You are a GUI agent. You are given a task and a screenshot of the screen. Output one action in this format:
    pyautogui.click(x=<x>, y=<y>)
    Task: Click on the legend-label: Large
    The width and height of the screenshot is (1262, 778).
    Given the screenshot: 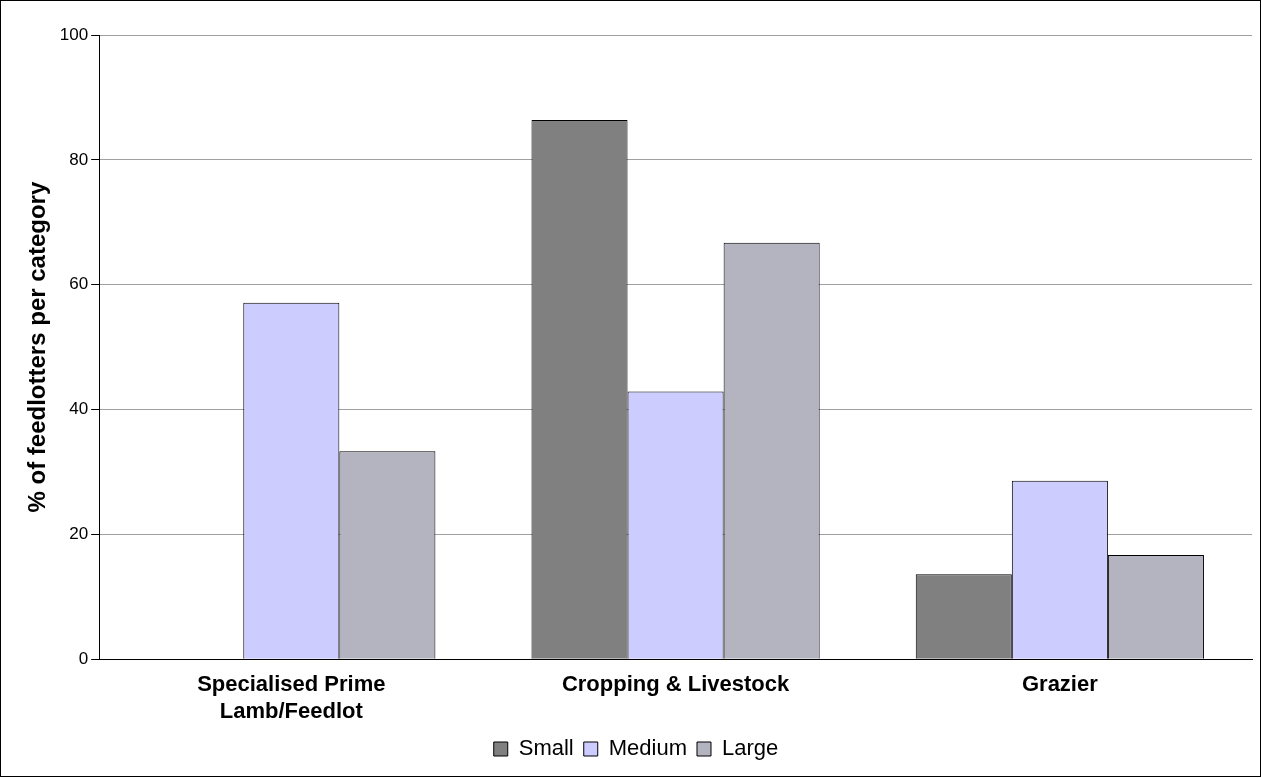 What is the action you would take?
    pyautogui.click(x=750, y=748)
    